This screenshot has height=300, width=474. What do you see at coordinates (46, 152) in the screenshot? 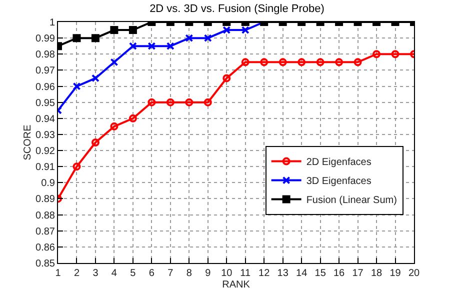
I see `y-tick-label: 0.92` at bounding box center [46, 152].